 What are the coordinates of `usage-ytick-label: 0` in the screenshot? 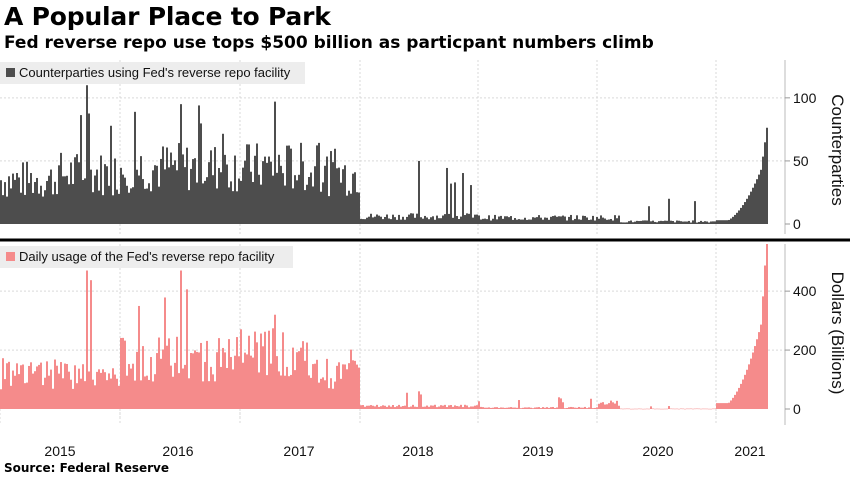 It's located at (797, 409).